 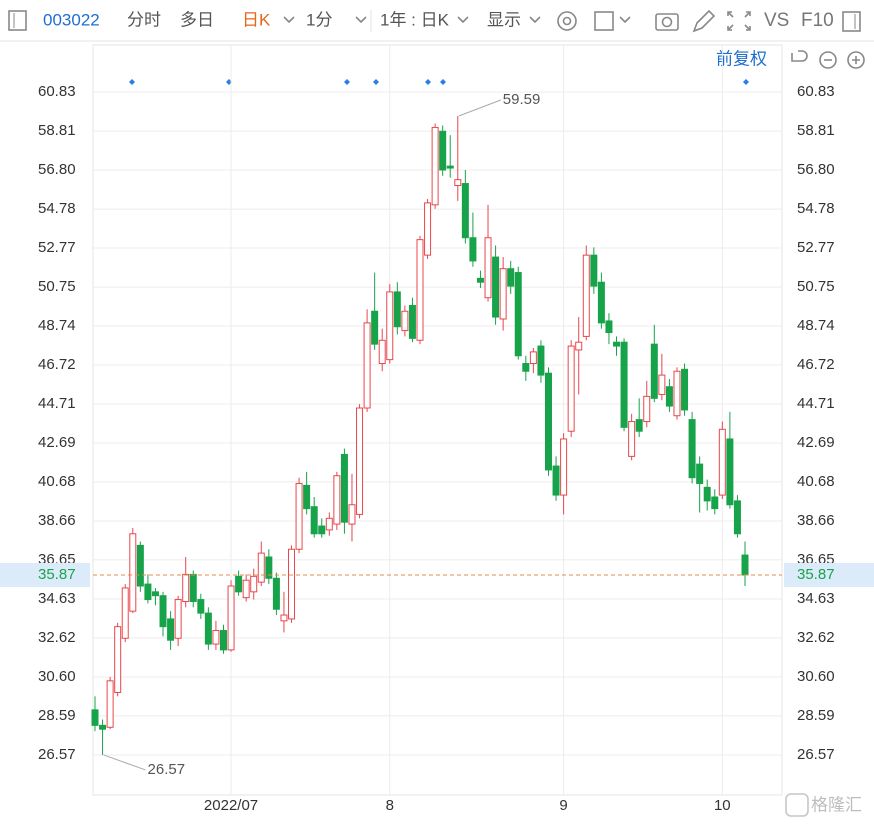 I want to click on y-tick-label: 26.57, so click(x=57, y=754).